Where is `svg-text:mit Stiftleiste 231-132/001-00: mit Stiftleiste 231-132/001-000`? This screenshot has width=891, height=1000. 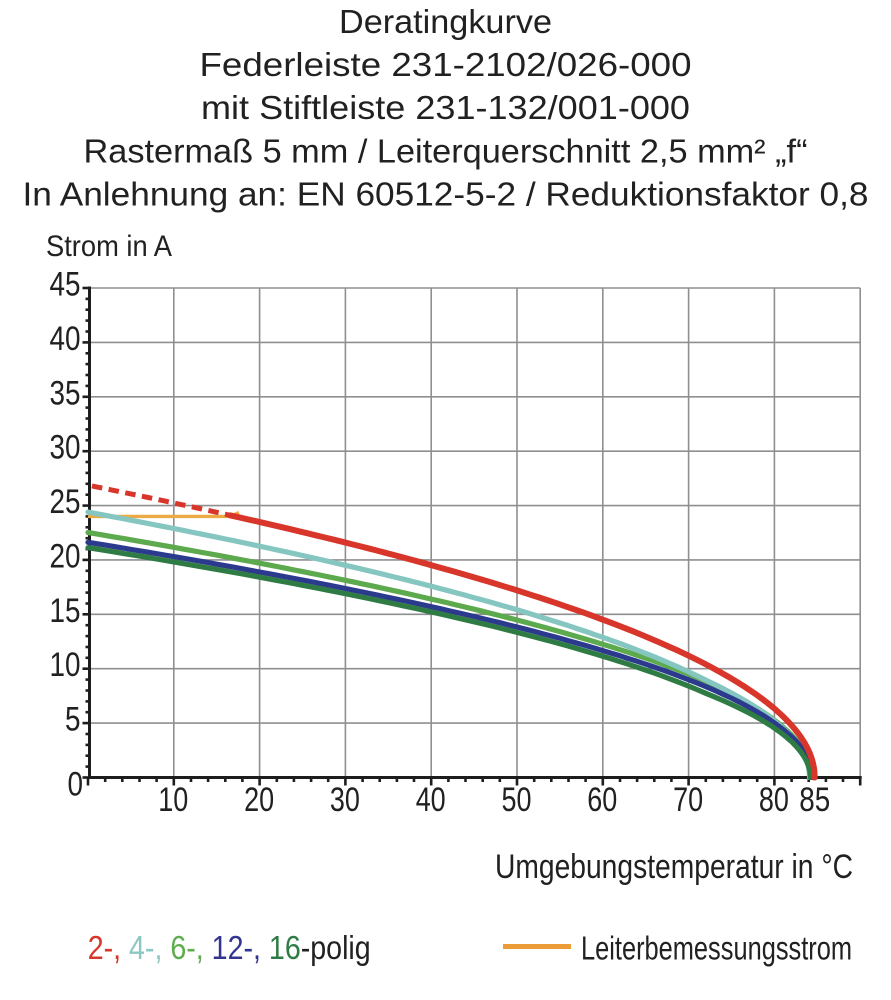
svg-text:mit Stiftleiste 231-132/001-00: mit Stiftleiste 231-132/001-000 is located at coordinates (445, 107).